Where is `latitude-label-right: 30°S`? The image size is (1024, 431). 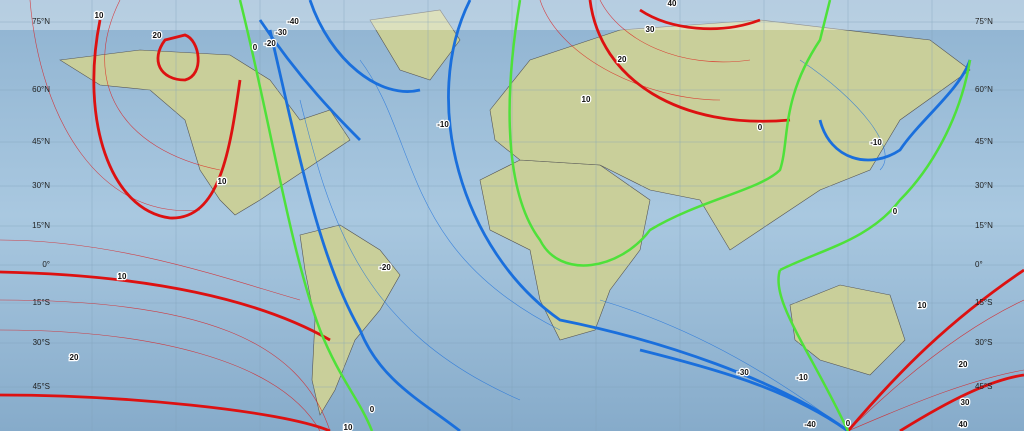
latitude-label-right: 30°S is located at coordinates (983, 342).